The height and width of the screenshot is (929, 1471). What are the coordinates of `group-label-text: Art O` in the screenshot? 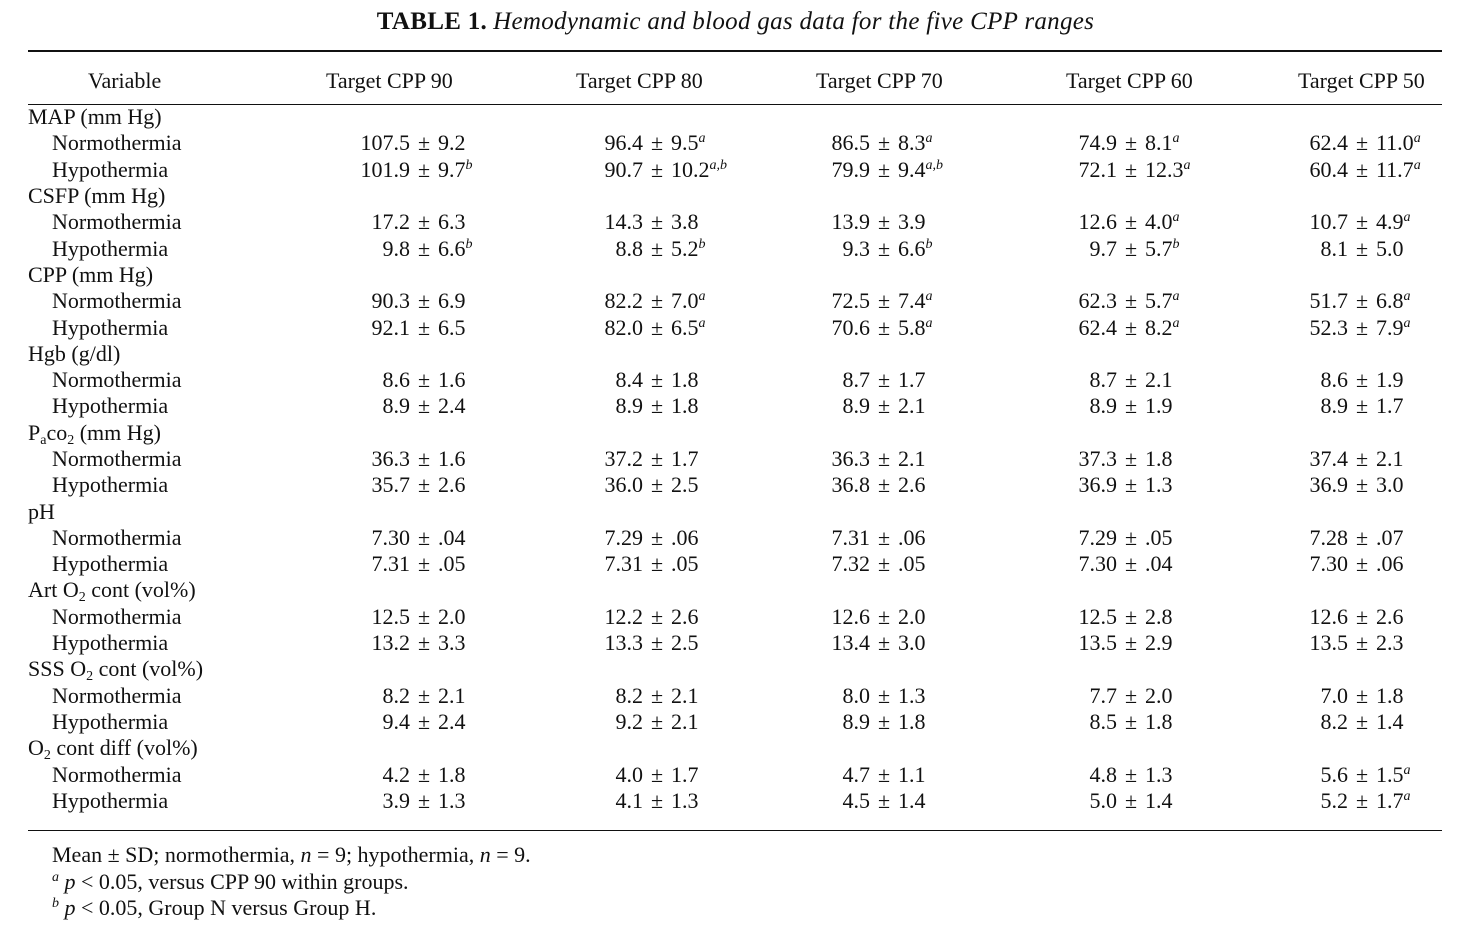 It's located at (53, 590).